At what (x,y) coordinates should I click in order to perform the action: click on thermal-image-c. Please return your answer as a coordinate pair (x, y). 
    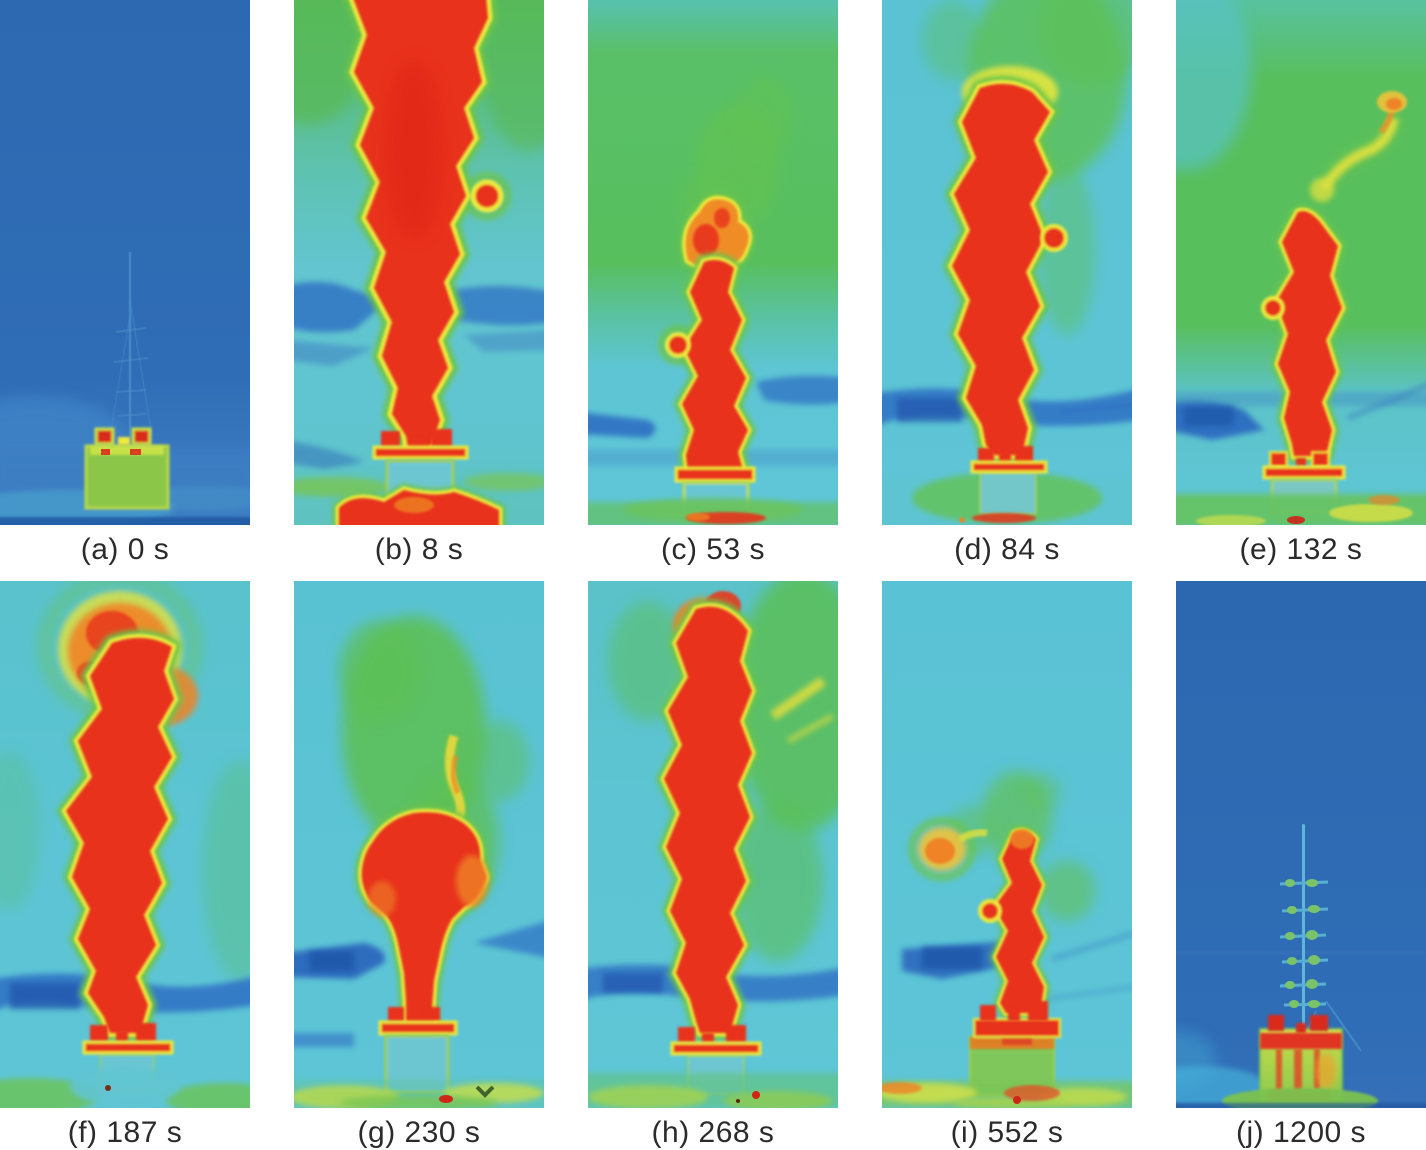
    Looking at the image, I should click on (713, 262).